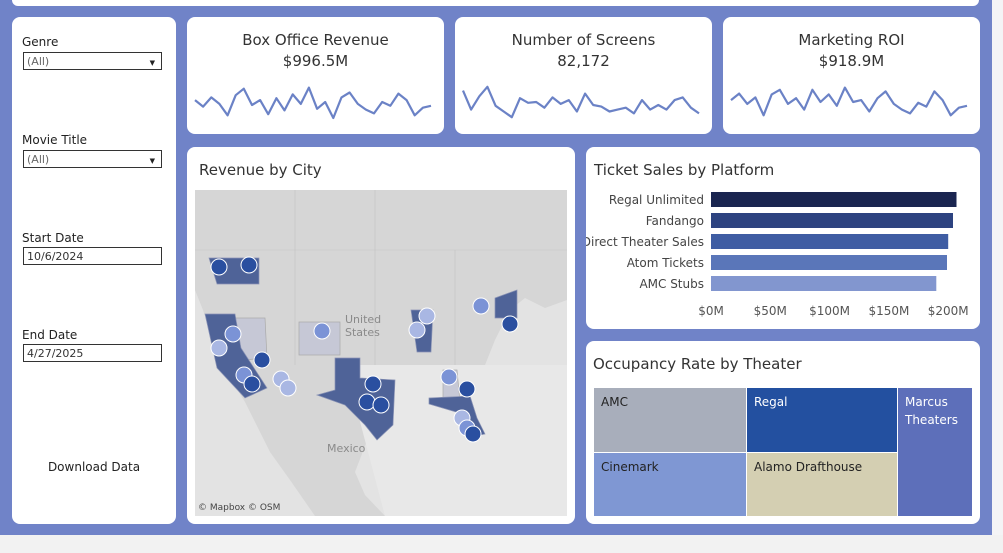 This screenshot has height=553, width=1003. Describe the element at coordinates (948, 311) in the screenshot. I see `tick-label: $200M` at that location.